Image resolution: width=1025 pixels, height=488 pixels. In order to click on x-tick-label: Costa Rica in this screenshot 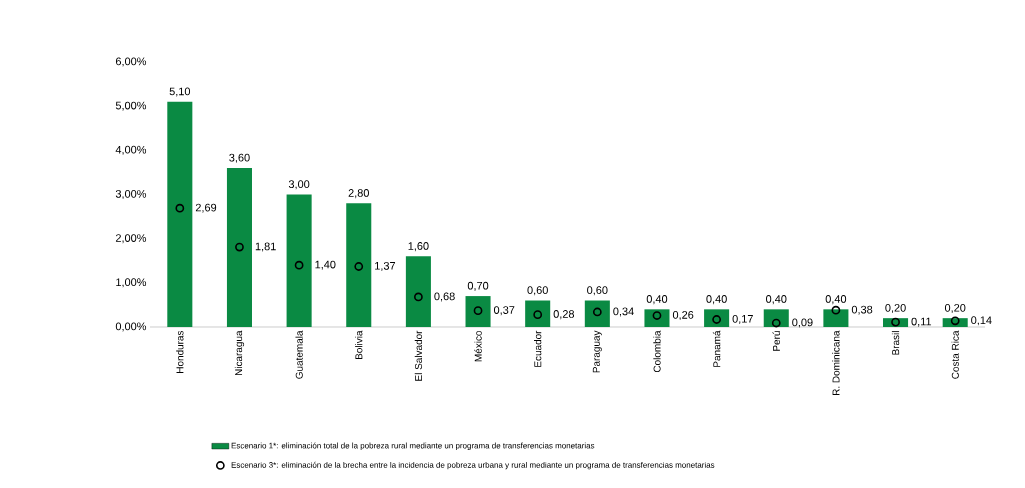, I will do `click(955, 354)`.